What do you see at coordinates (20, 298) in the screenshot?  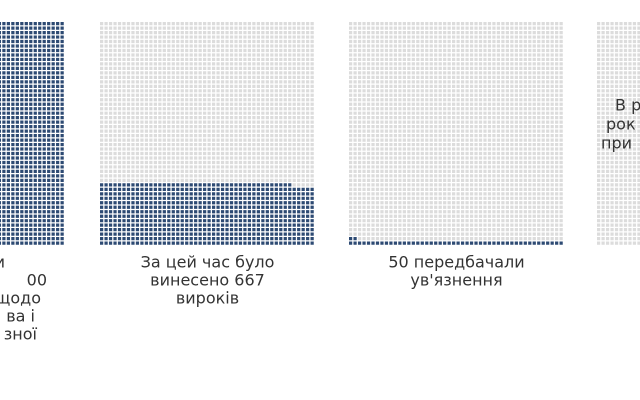 I see `caption-line: щодо` at bounding box center [20, 298].